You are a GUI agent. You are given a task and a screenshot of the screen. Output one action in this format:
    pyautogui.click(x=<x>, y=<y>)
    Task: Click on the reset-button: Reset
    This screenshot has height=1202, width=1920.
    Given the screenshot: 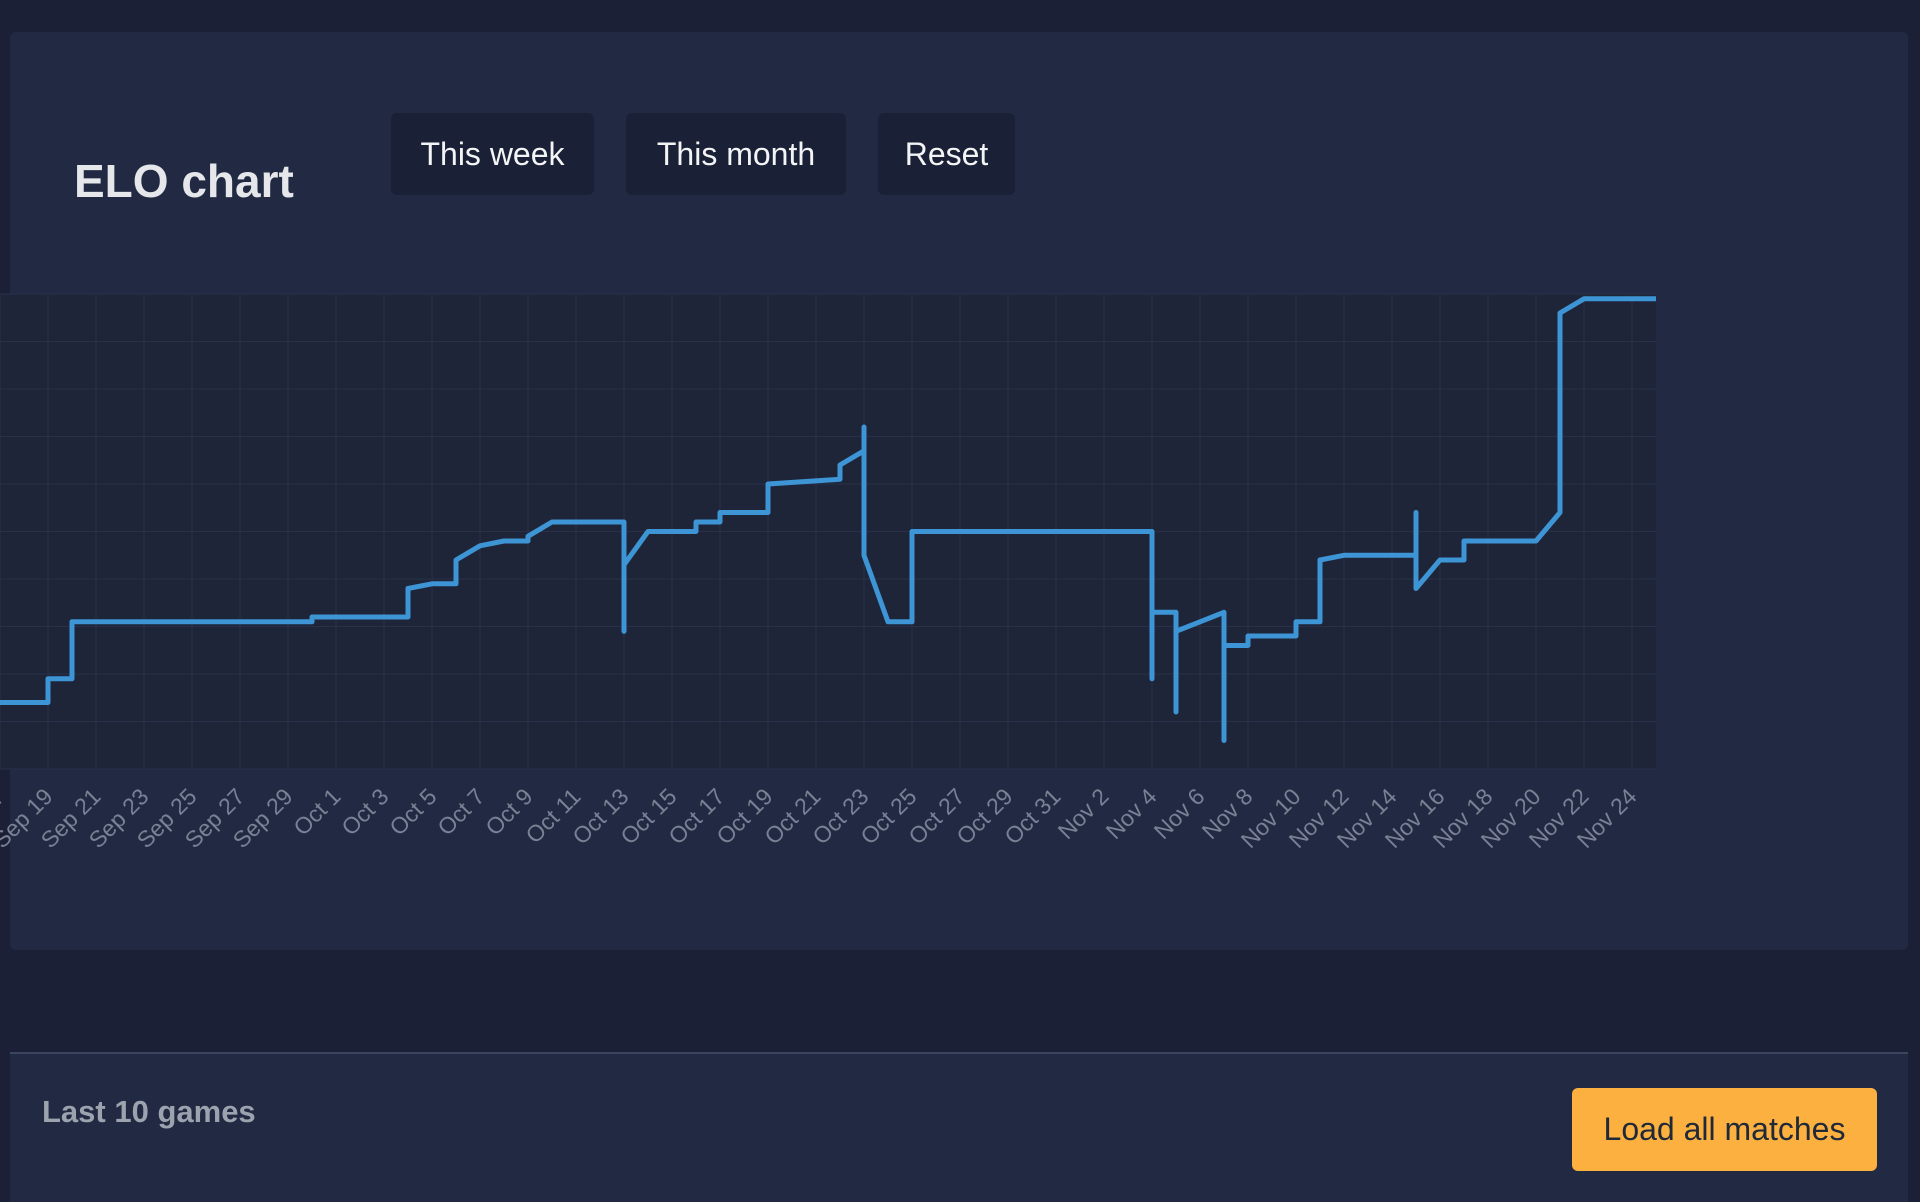 What is the action you would take?
    pyautogui.click(x=946, y=154)
    